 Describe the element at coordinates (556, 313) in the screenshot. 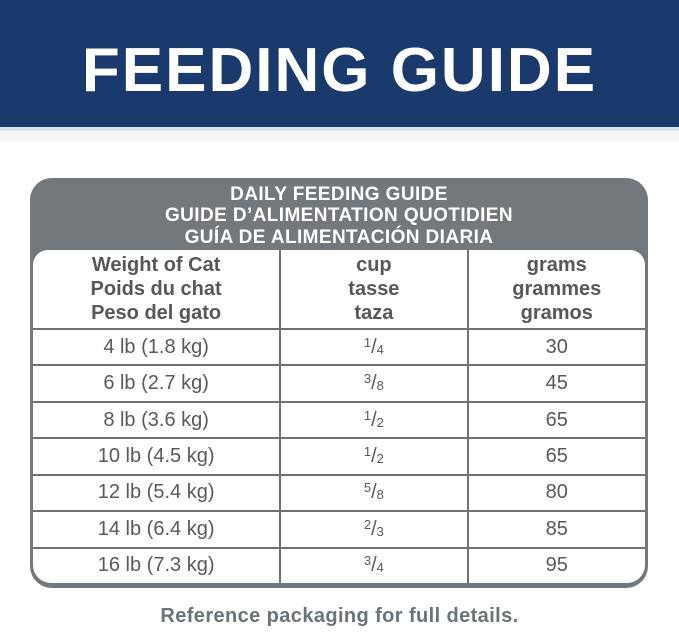

I see `col-header-grams-es: gramos` at that location.